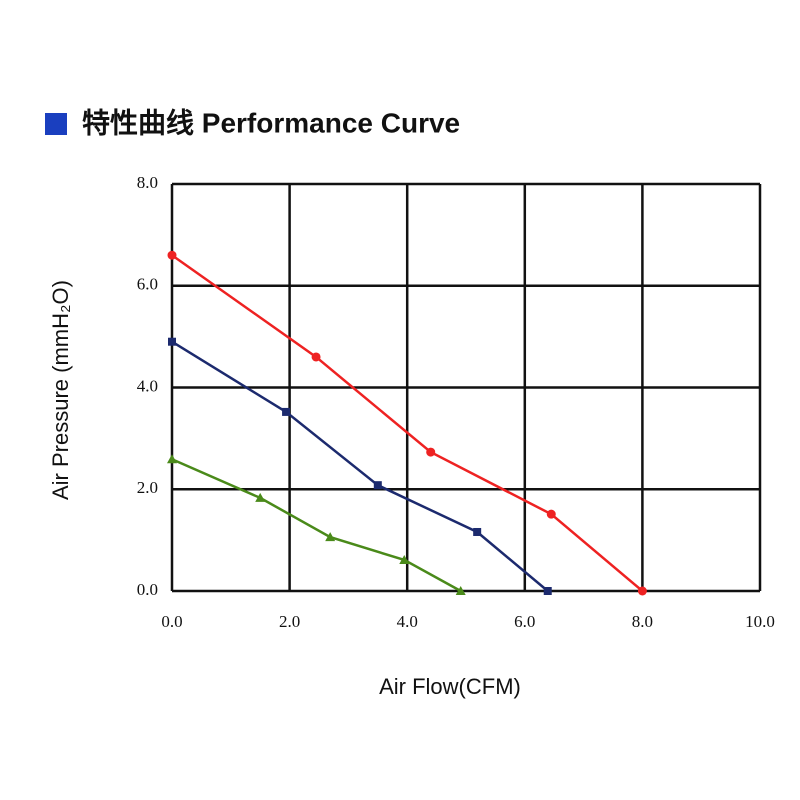 The height and width of the screenshot is (800, 800). I want to click on x-axis-label: Air Flow(CFM), so click(450, 686).